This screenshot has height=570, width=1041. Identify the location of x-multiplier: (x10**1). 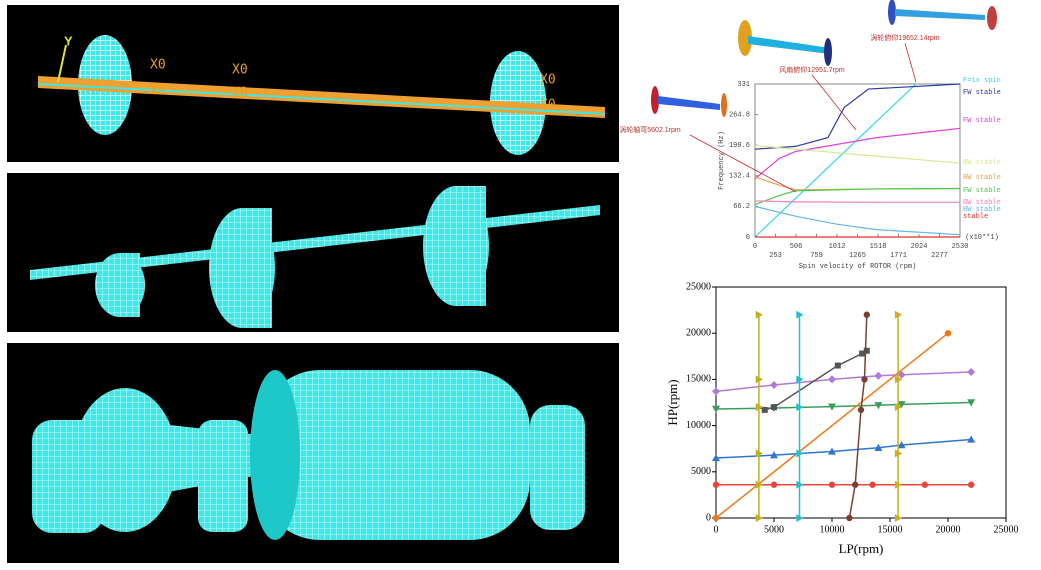
(982, 238).